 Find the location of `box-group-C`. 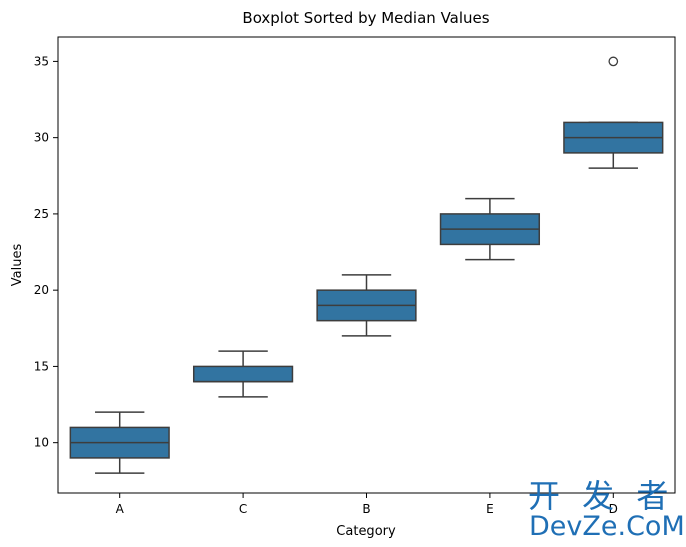

box-group-C is located at coordinates (243, 374).